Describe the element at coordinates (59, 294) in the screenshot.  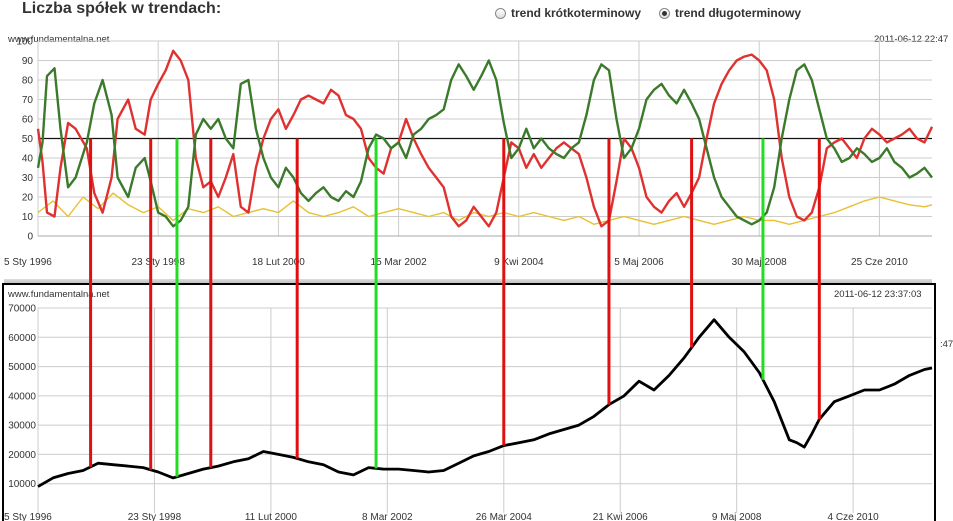
I see `bottom-chart-source: www.fundamentalna.net` at that location.